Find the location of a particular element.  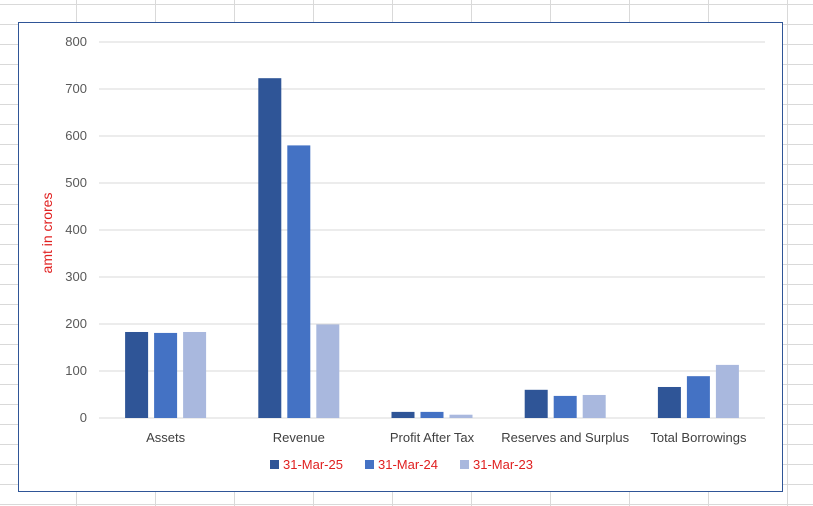

legend-label: 31-Mar-24 is located at coordinates (408, 464).